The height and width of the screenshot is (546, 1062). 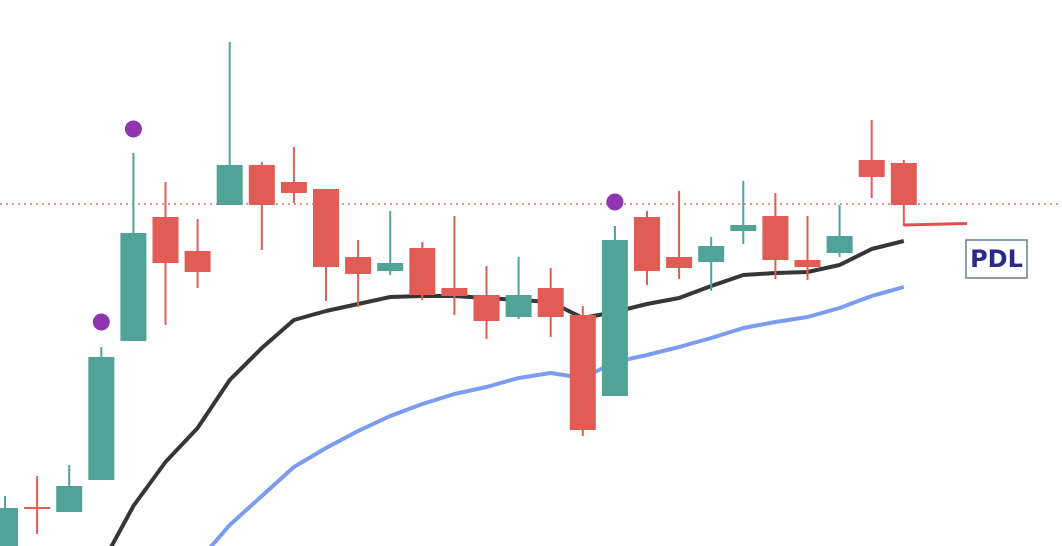 I want to click on pdl-label: PDL, so click(x=996, y=259).